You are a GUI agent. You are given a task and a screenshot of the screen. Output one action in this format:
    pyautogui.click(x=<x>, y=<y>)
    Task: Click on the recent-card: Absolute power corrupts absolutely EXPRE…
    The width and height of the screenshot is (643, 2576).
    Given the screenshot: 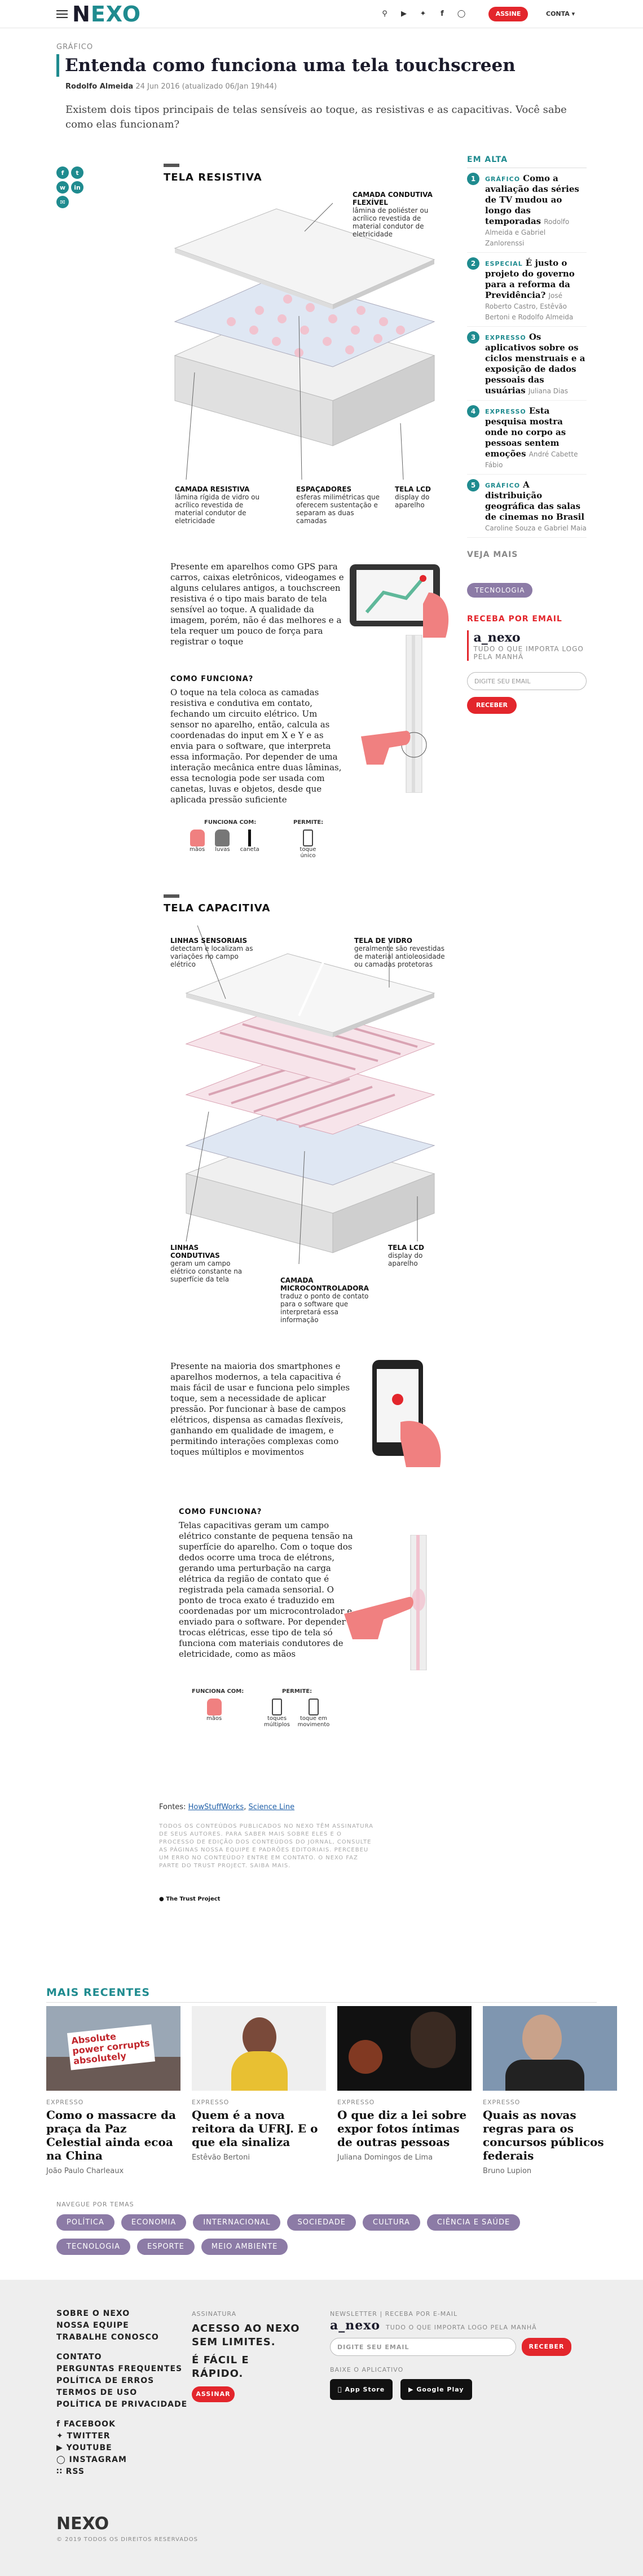 What is the action you would take?
    pyautogui.click(x=113, y=2090)
    